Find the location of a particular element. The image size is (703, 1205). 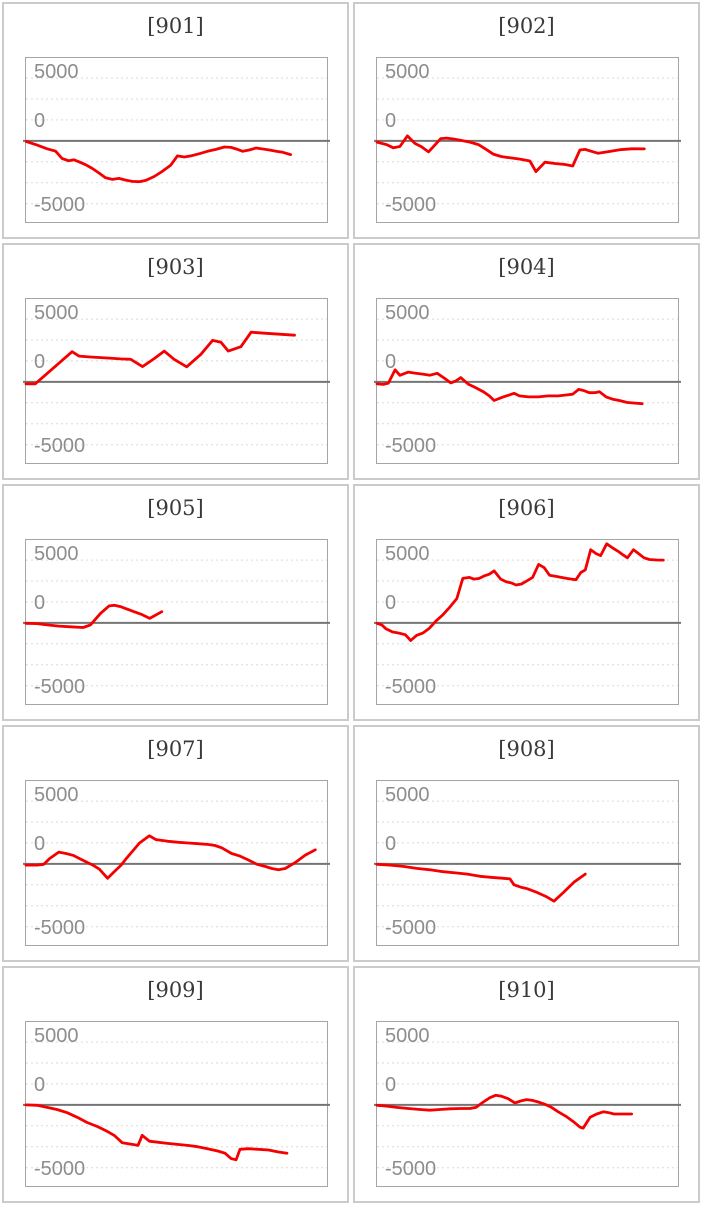

chart-panel: [908] 5000 0 -5000 is located at coordinates (526, 843).